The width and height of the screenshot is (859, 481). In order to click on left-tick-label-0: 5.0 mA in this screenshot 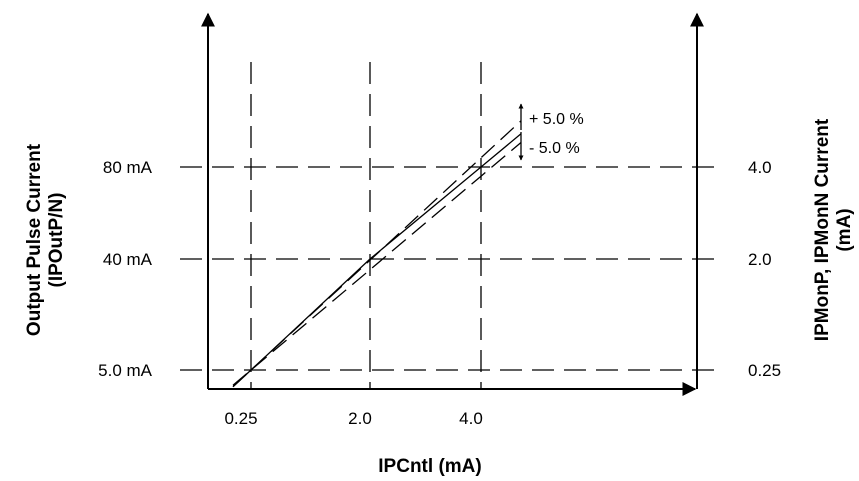, I will do `click(125, 370)`.